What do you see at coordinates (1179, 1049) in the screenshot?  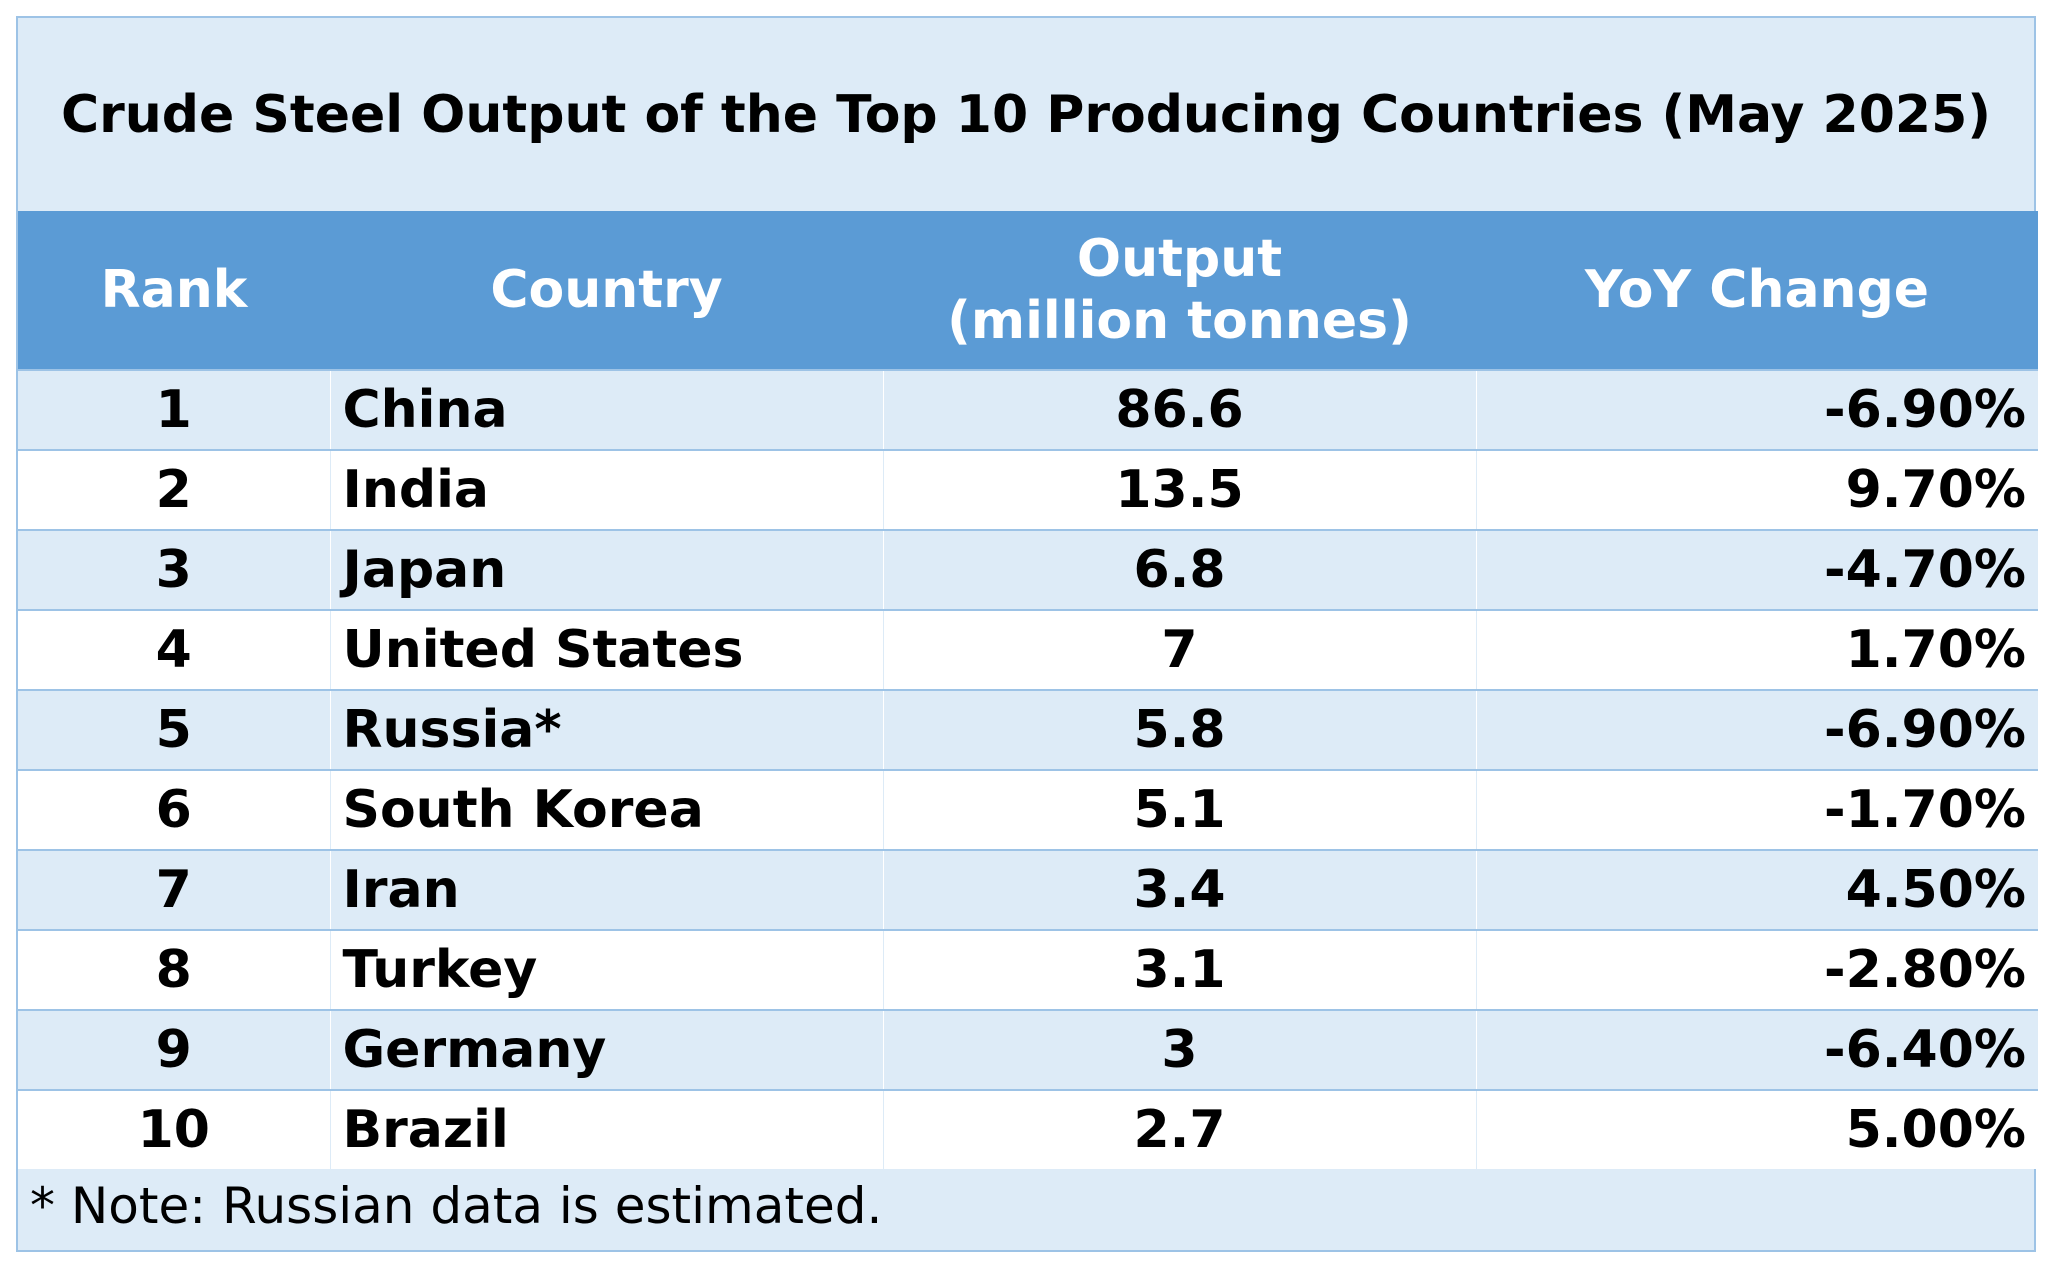 I see `cell-output: 3` at bounding box center [1179, 1049].